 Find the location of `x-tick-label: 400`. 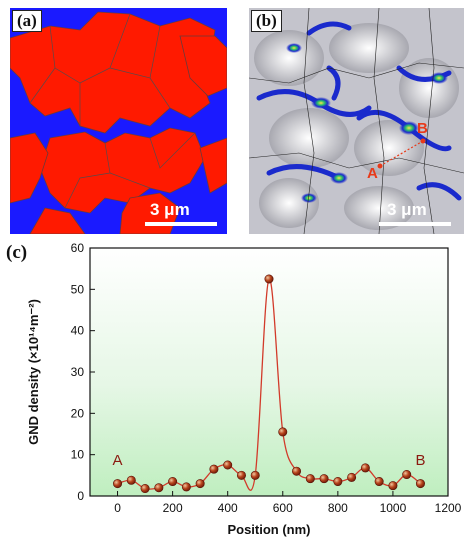

x-tick-label: 400 is located at coordinates (228, 508).